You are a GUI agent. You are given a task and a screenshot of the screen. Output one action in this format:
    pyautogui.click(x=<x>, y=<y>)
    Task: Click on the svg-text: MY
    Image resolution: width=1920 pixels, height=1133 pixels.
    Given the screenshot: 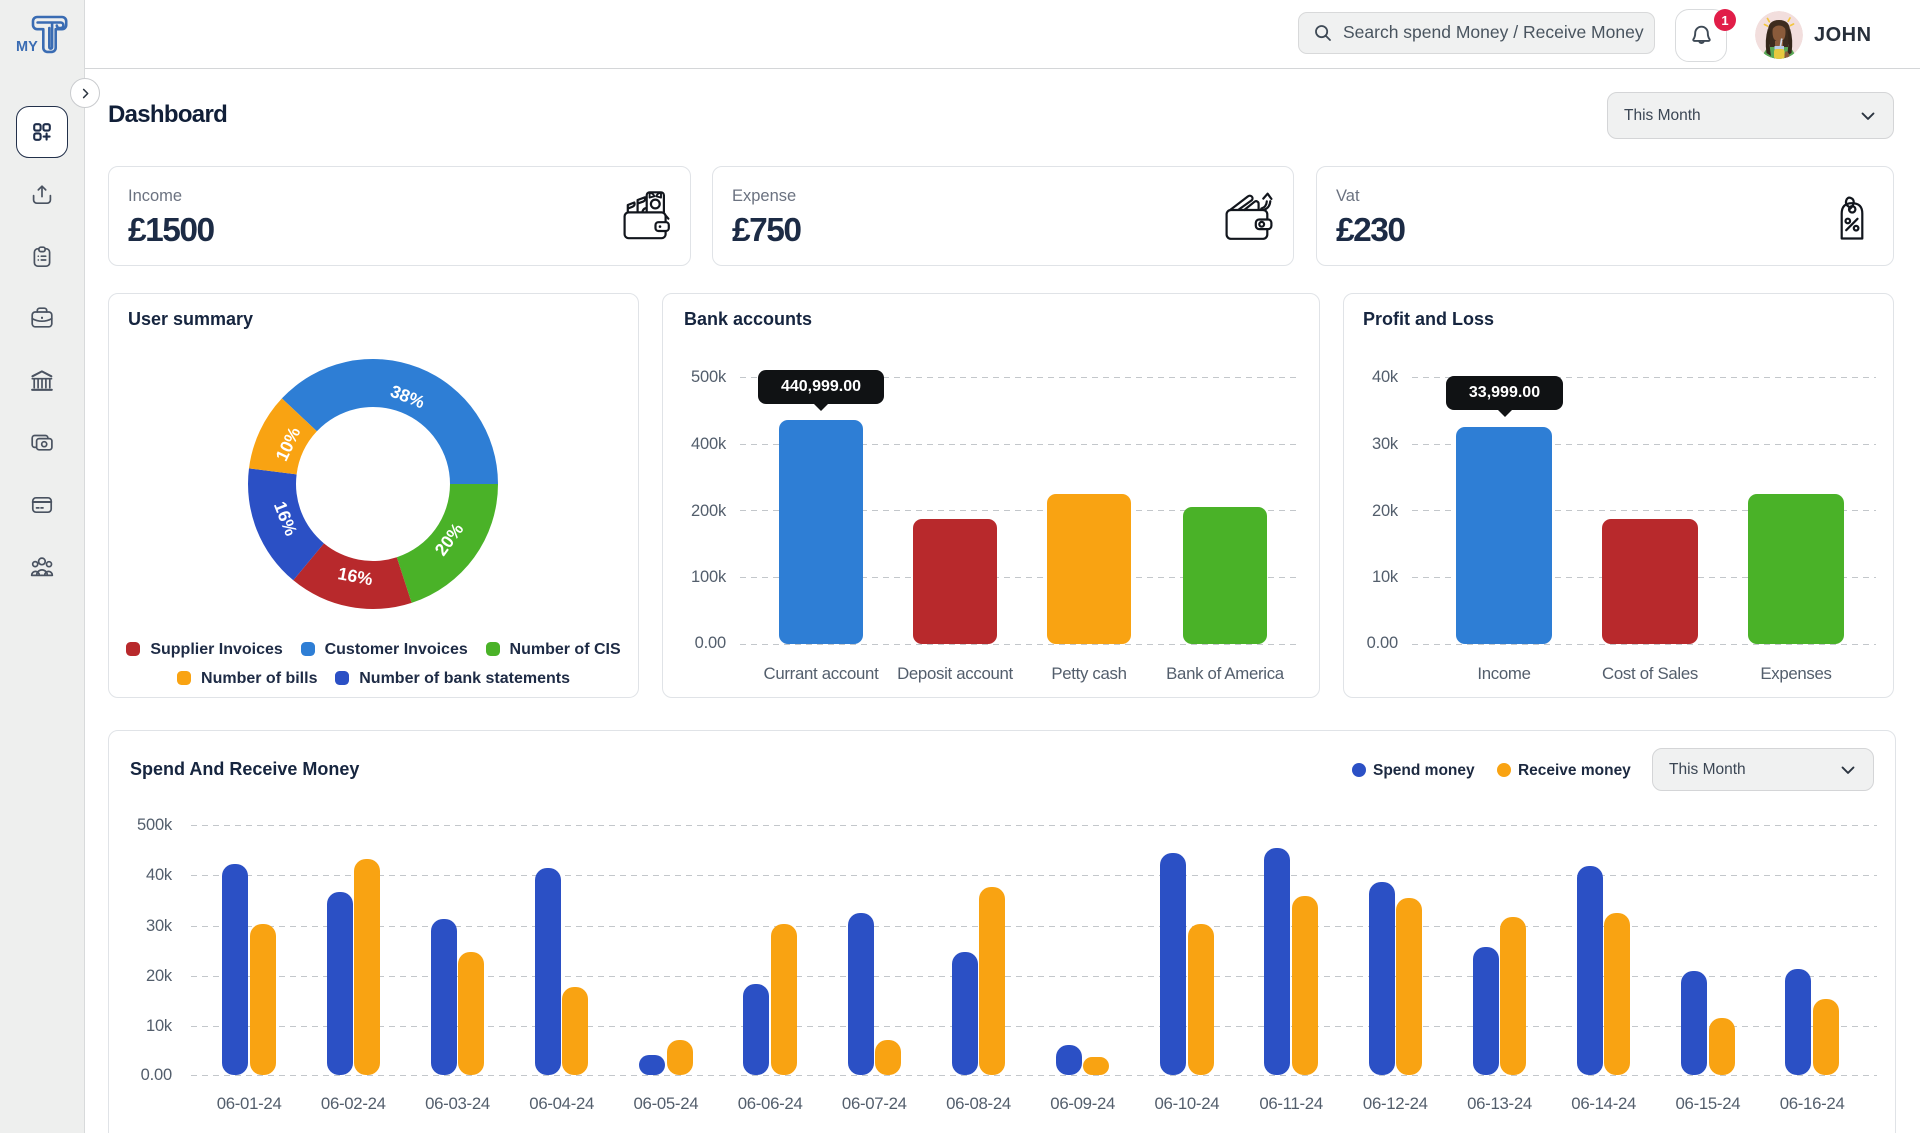 What is the action you would take?
    pyautogui.click(x=27, y=47)
    